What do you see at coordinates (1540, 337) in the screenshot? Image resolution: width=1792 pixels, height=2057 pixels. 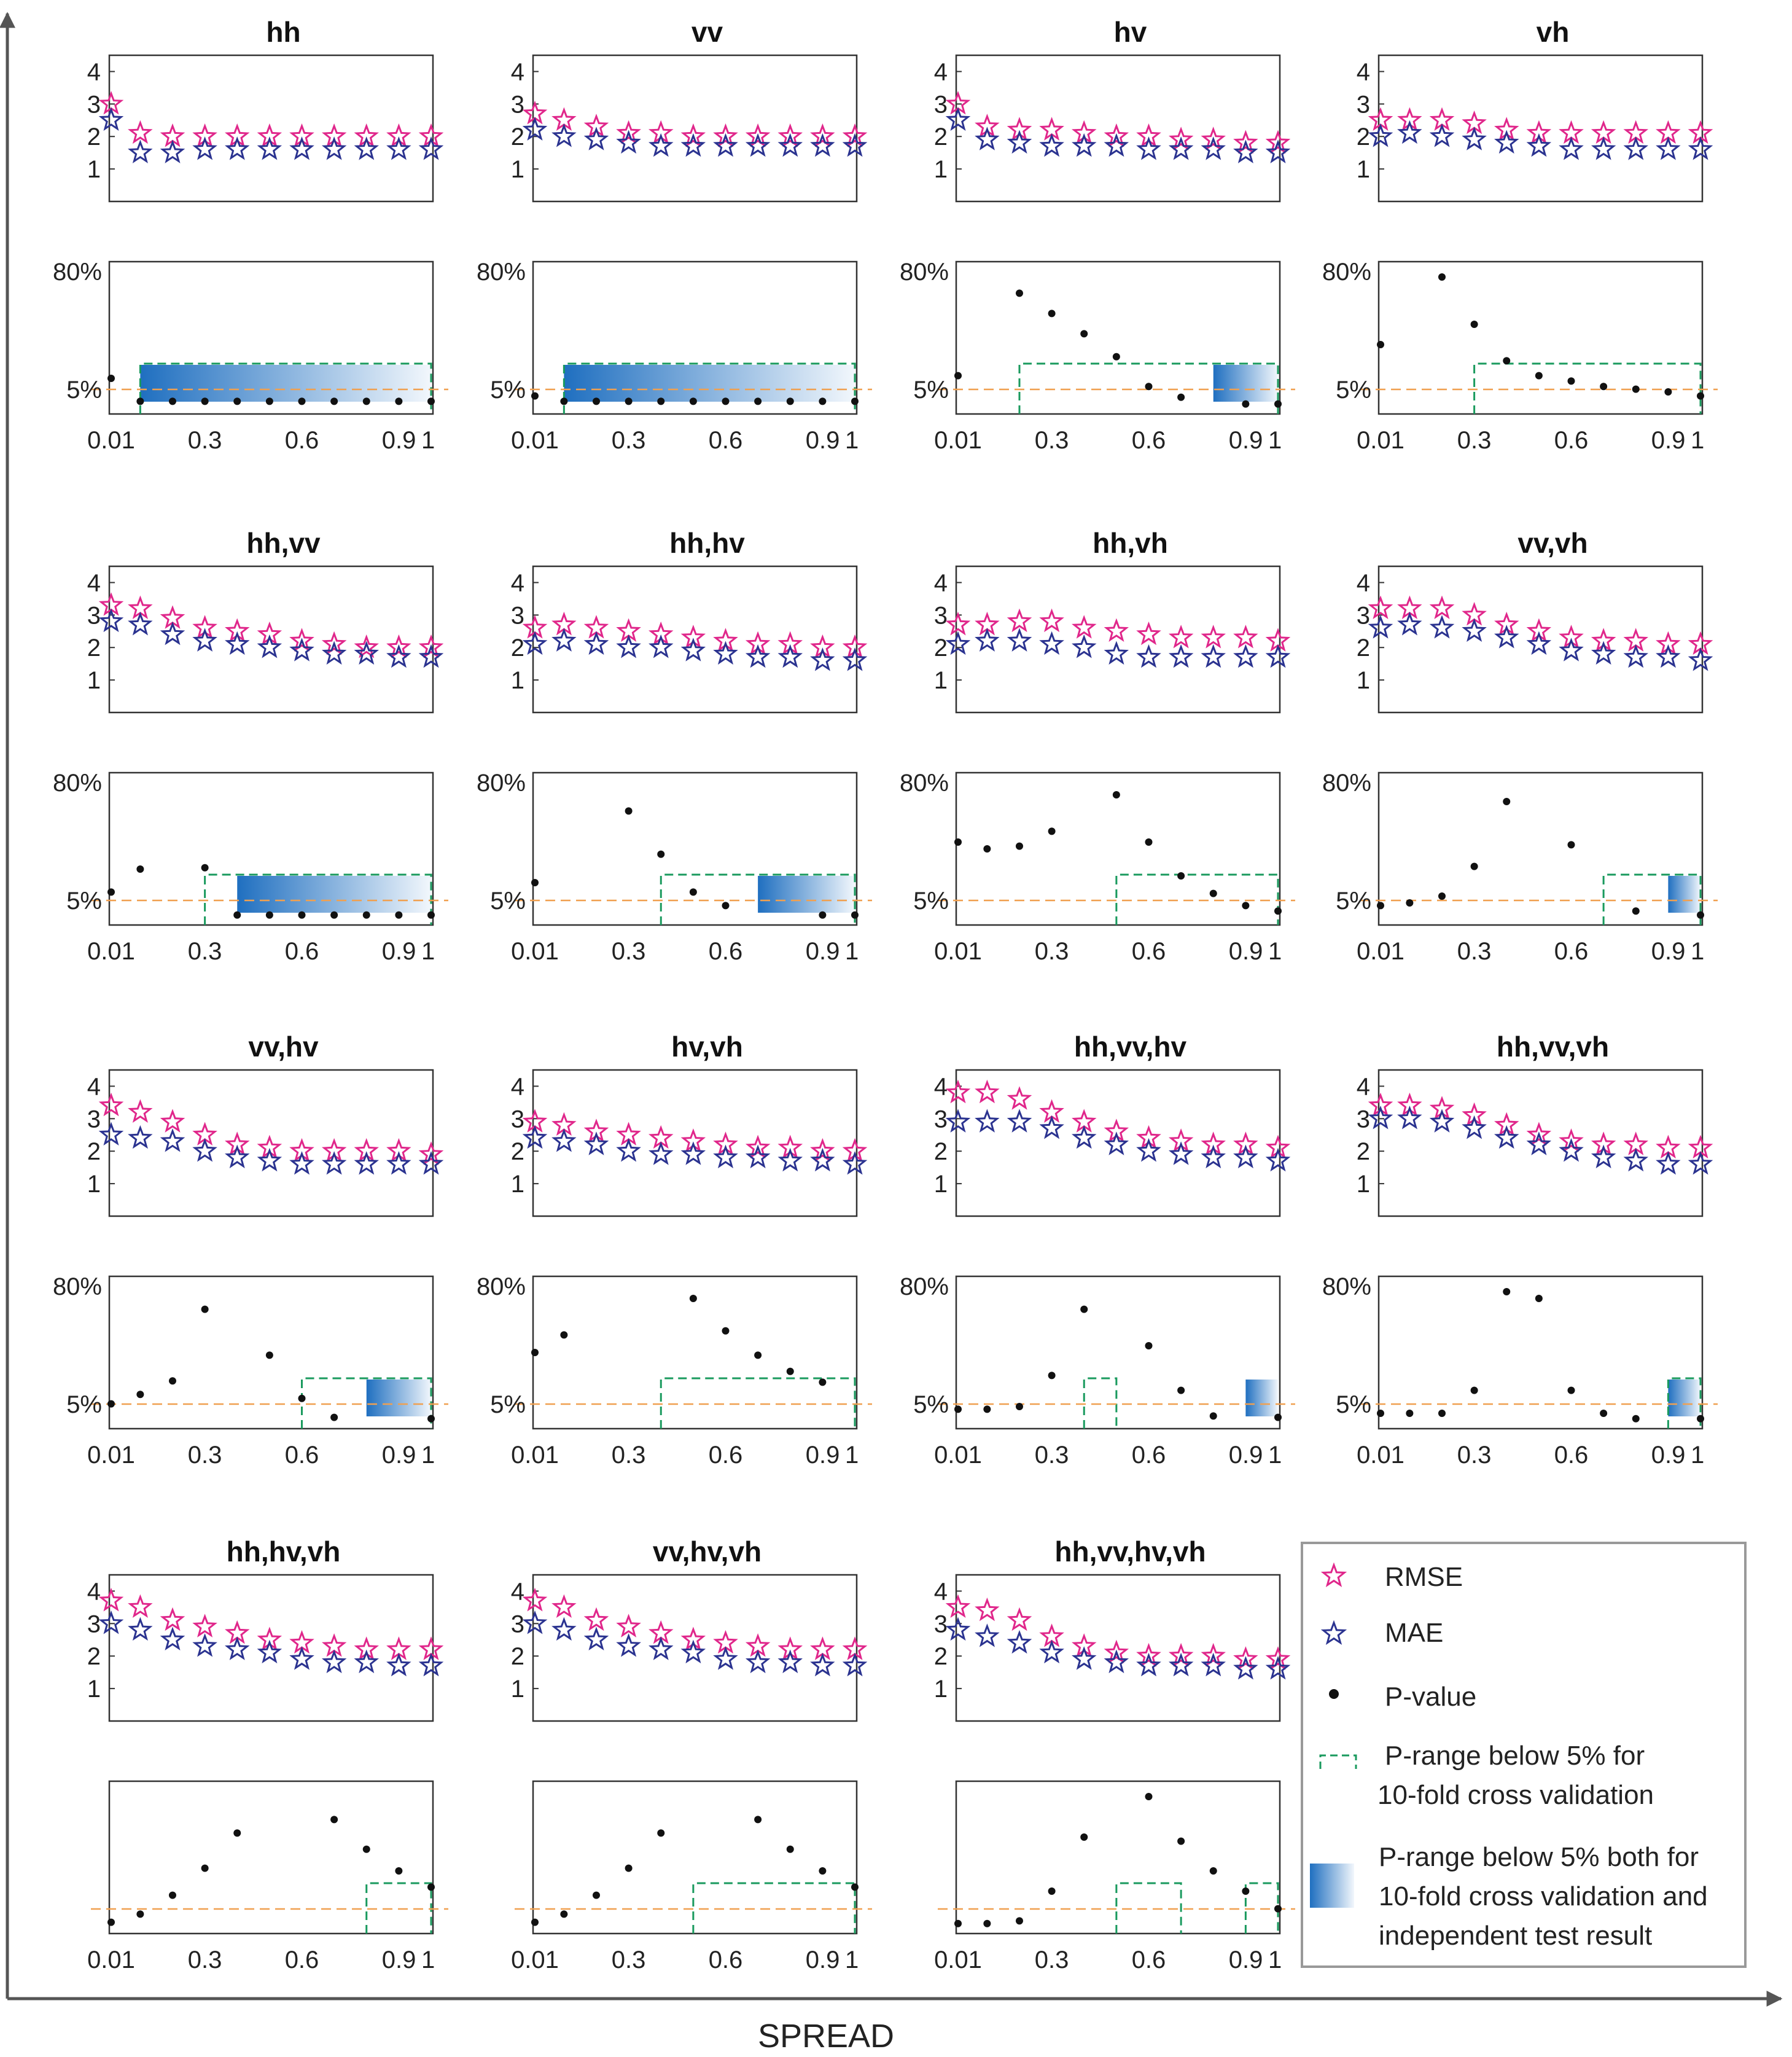 I see `pvalue-plot-frame` at bounding box center [1540, 337].